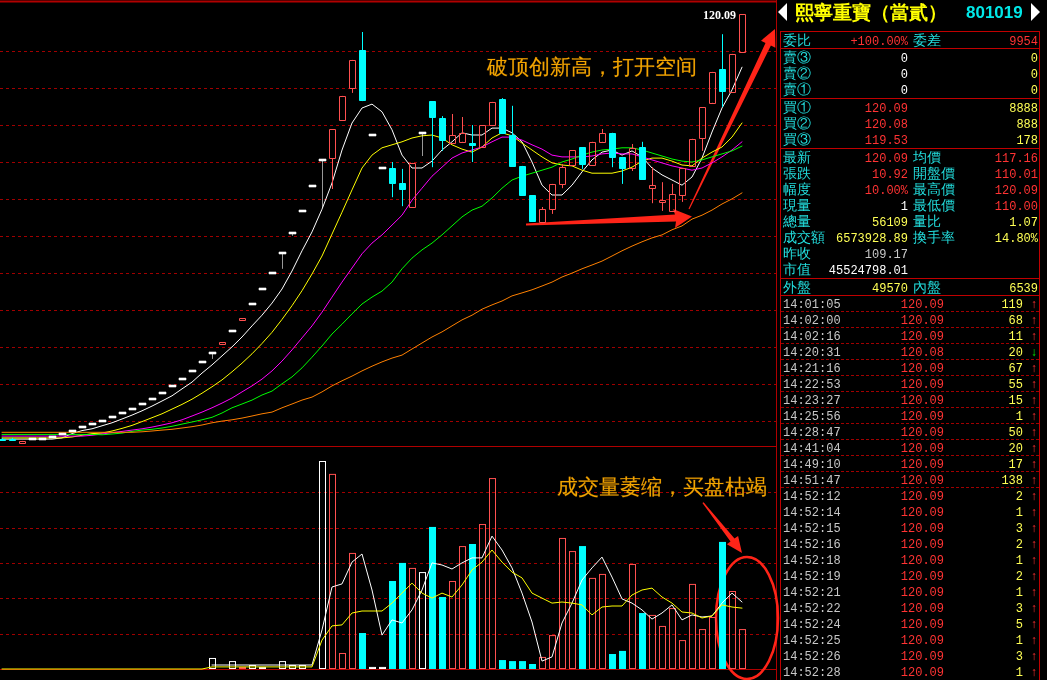 This screenshot has height=680, width=1047. Describe the element at coordinates (1015, 400) in the screenshot. I see `text: 15` at that location.